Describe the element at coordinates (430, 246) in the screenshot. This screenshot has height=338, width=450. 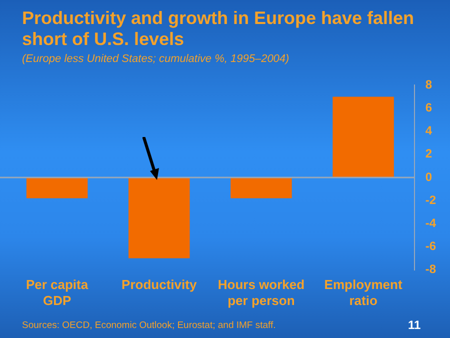
I see `y-tick-label: -6` at that location.